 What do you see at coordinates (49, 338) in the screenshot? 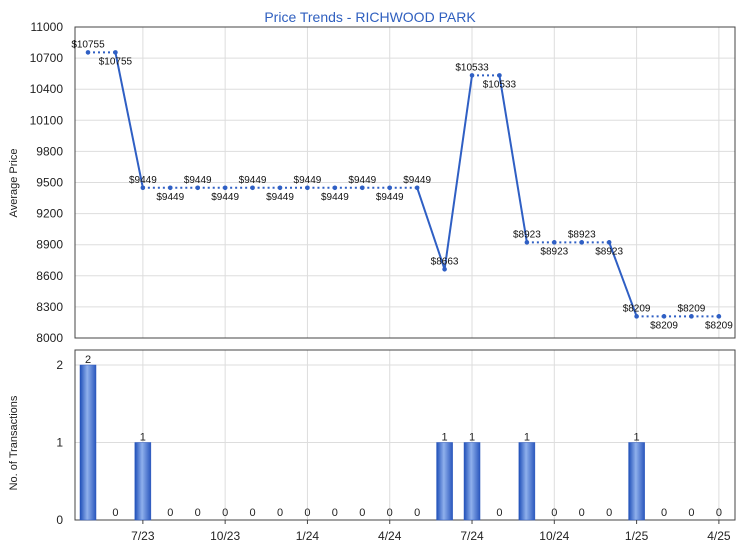
I see `price-y-tick-label: 8000` at bounding box center [49, 338].